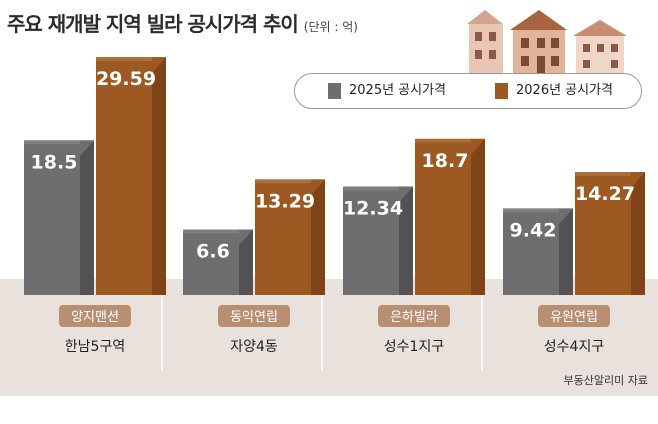  What do you see at coordinates (334, 91) in the screenshot?
I see `legend-swatch-2025` at bounding box center [334, 91].